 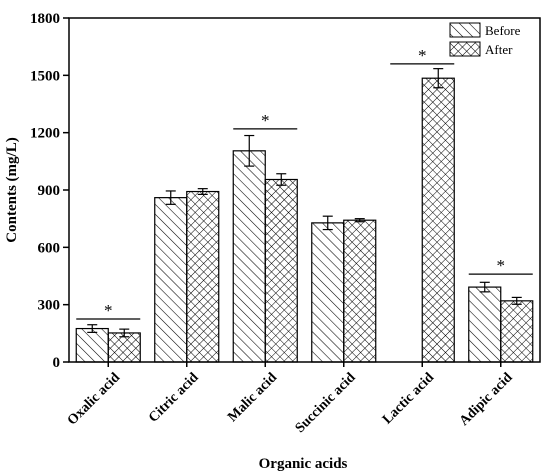 What do you see at coordinates (174, 398) in the screenshot?
I see `x-category-label: Citric acid` at bounding box center [174, 398].